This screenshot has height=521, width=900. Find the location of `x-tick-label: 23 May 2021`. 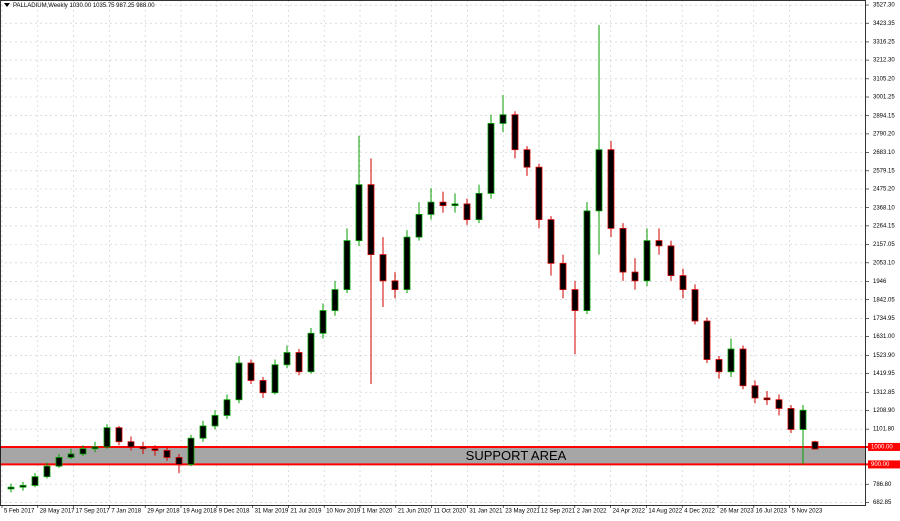

x-tick-label: 23 May 2021 is located at coordinates (522, 512).